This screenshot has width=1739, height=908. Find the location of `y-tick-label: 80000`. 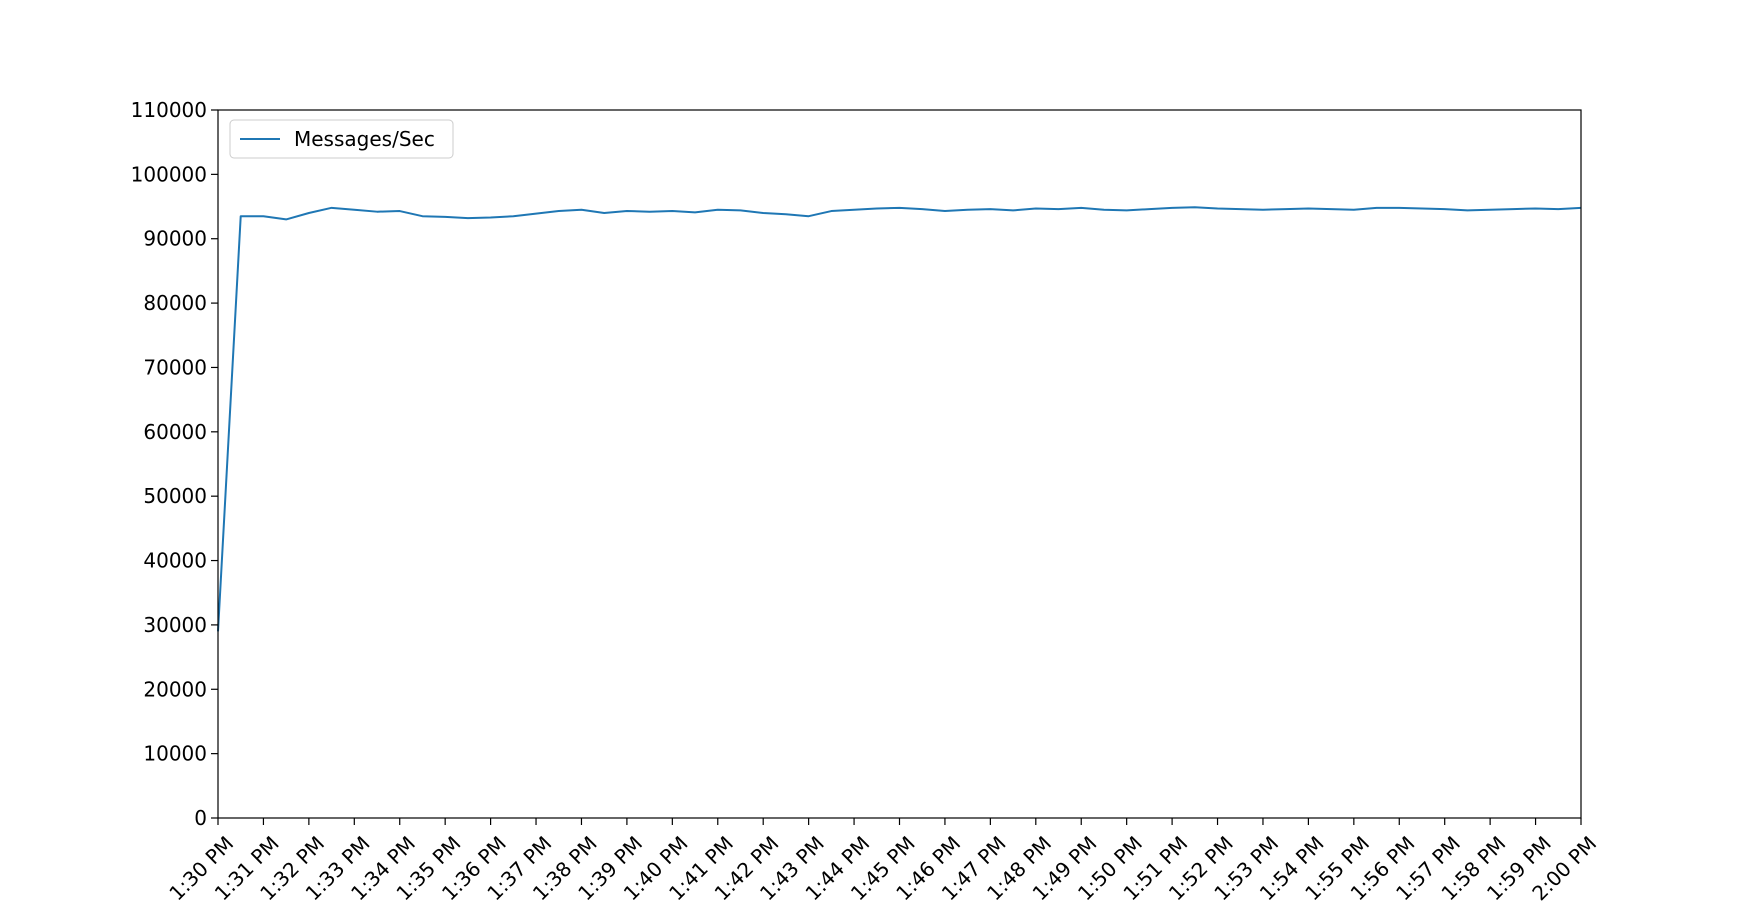

y-tick-label: 80000 is located at coordinates (175, 303).